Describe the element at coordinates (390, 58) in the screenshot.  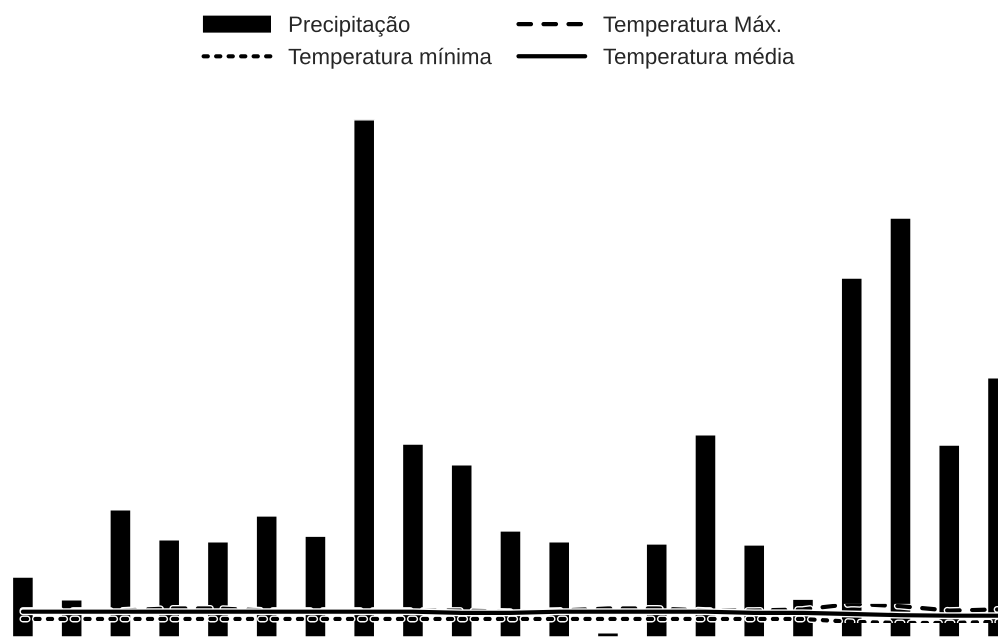
I see `legend-label: Temperatura mínima` at that location.